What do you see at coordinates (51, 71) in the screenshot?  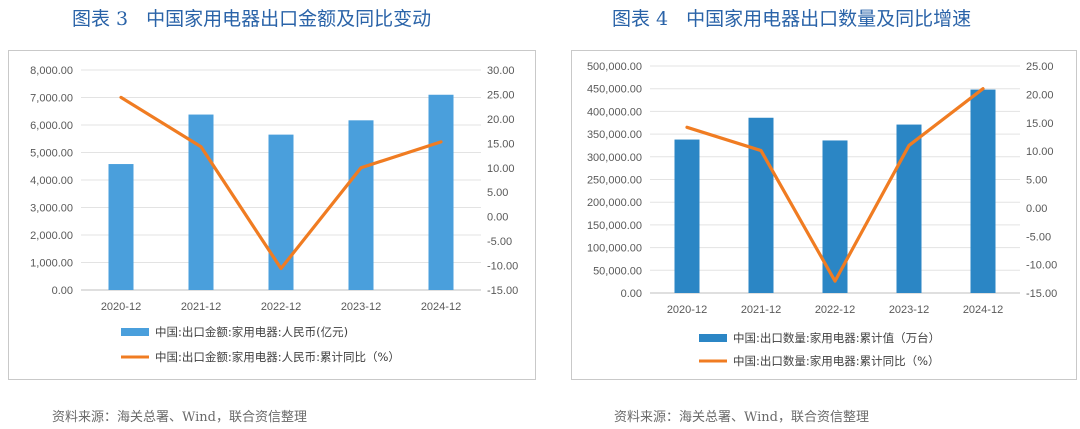 I see `y-tick-label: 8,000.00` at bounding box center [51, 71].